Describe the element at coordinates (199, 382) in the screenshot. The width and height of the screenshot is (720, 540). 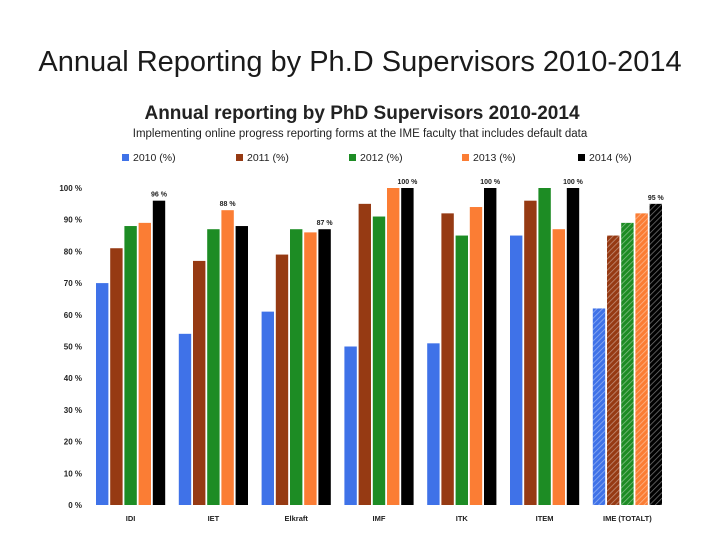
I see `bar-iet-2011` at that location.